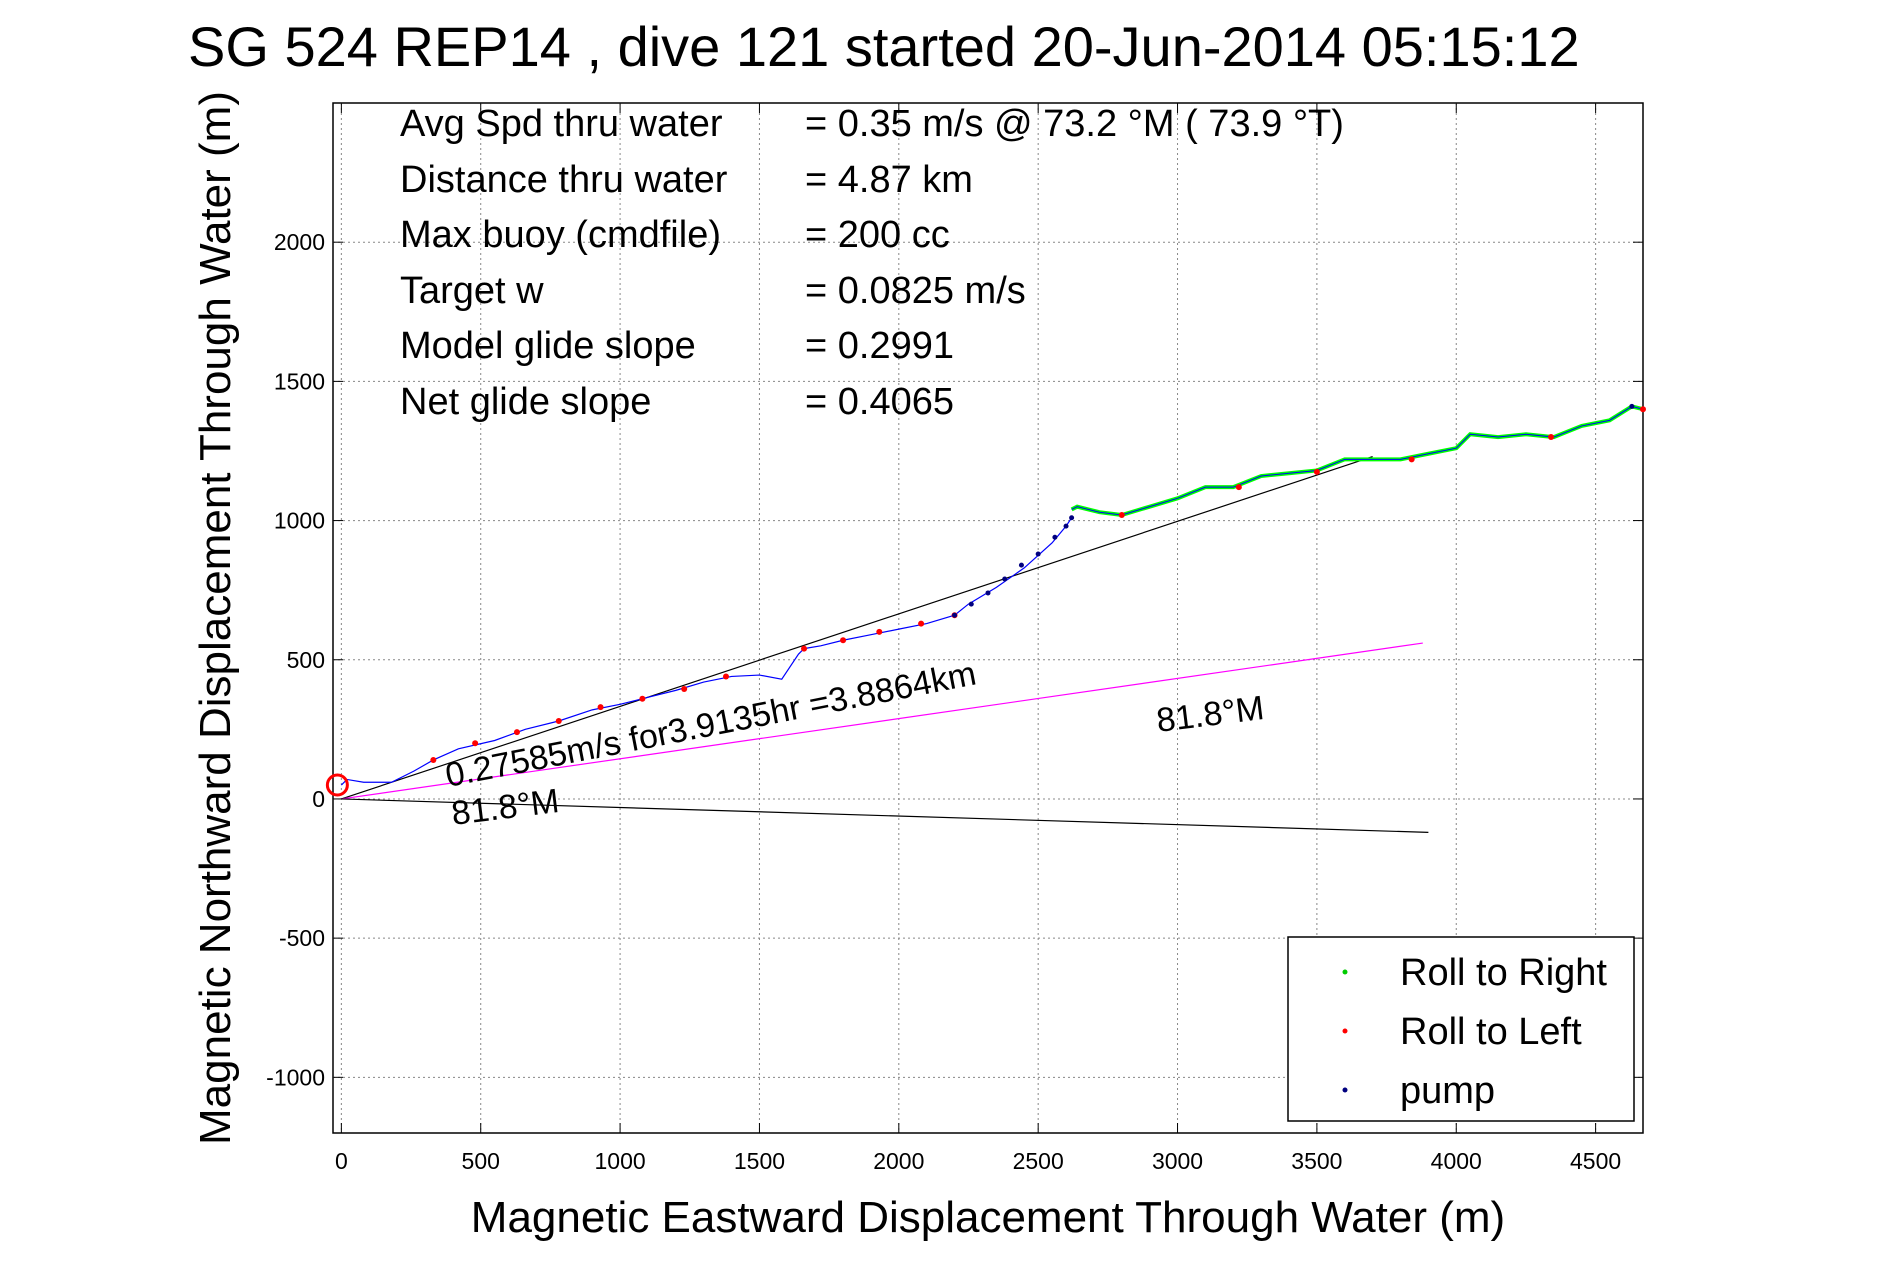 The height and width of the screenshot is (1262, 1891). I want to click on y-tick-label: 1000, so click(299, 521).